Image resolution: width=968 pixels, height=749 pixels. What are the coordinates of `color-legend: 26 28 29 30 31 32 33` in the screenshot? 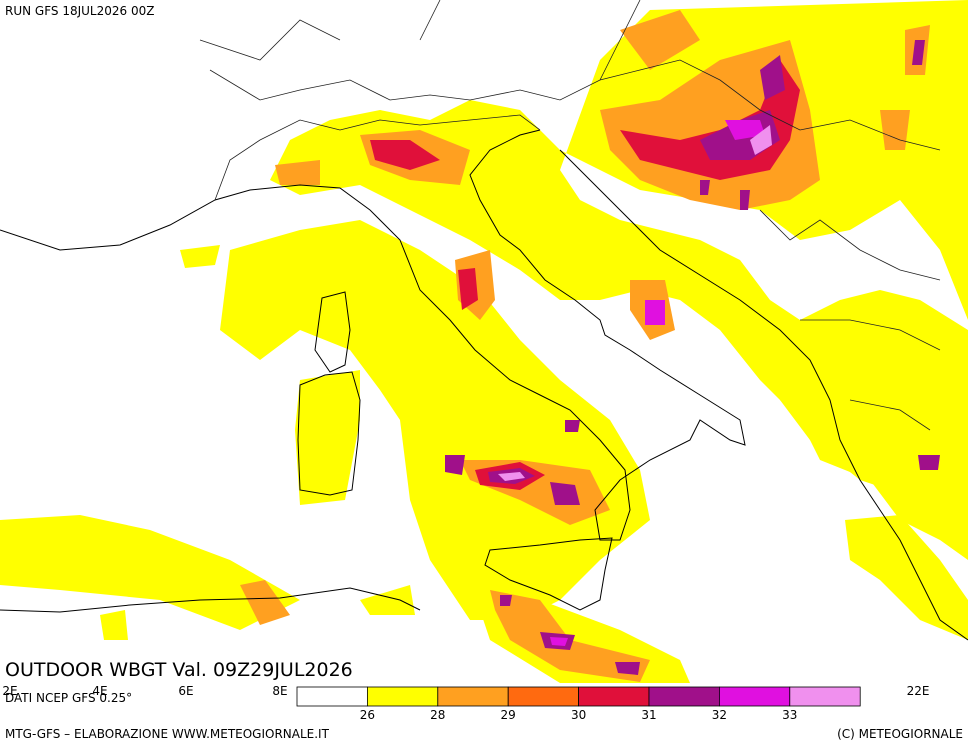 It's located at (578, 704).